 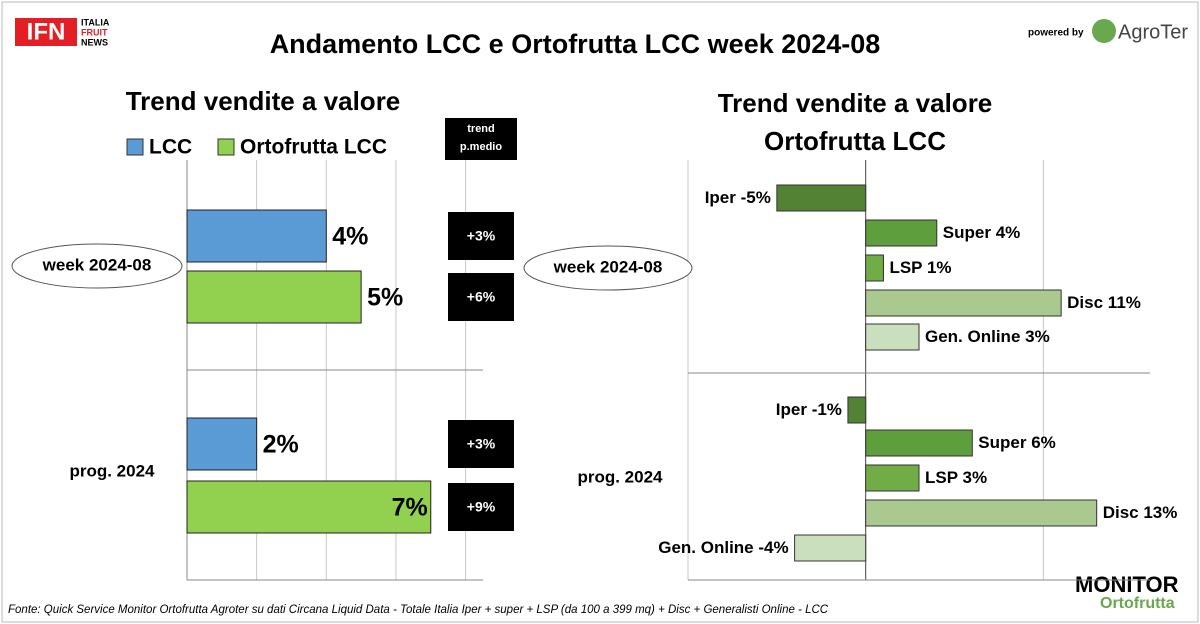 I want to click on value-text: 4%, so click(x=1008, y=232).